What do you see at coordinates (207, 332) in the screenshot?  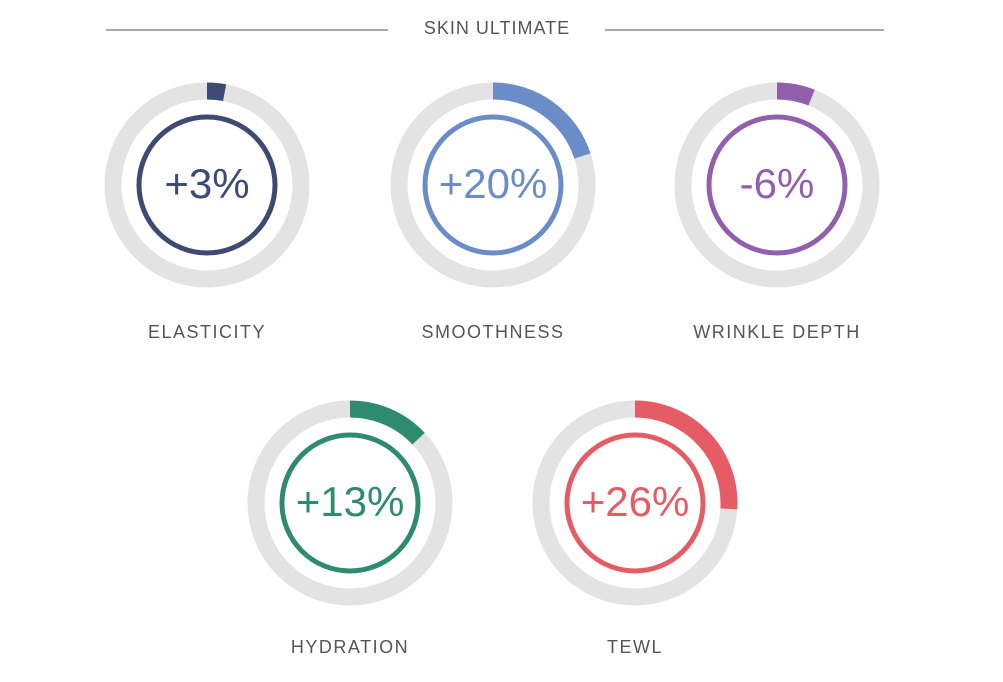 I see `category-label: ELASTICITY` at bounding box center [207, 332].